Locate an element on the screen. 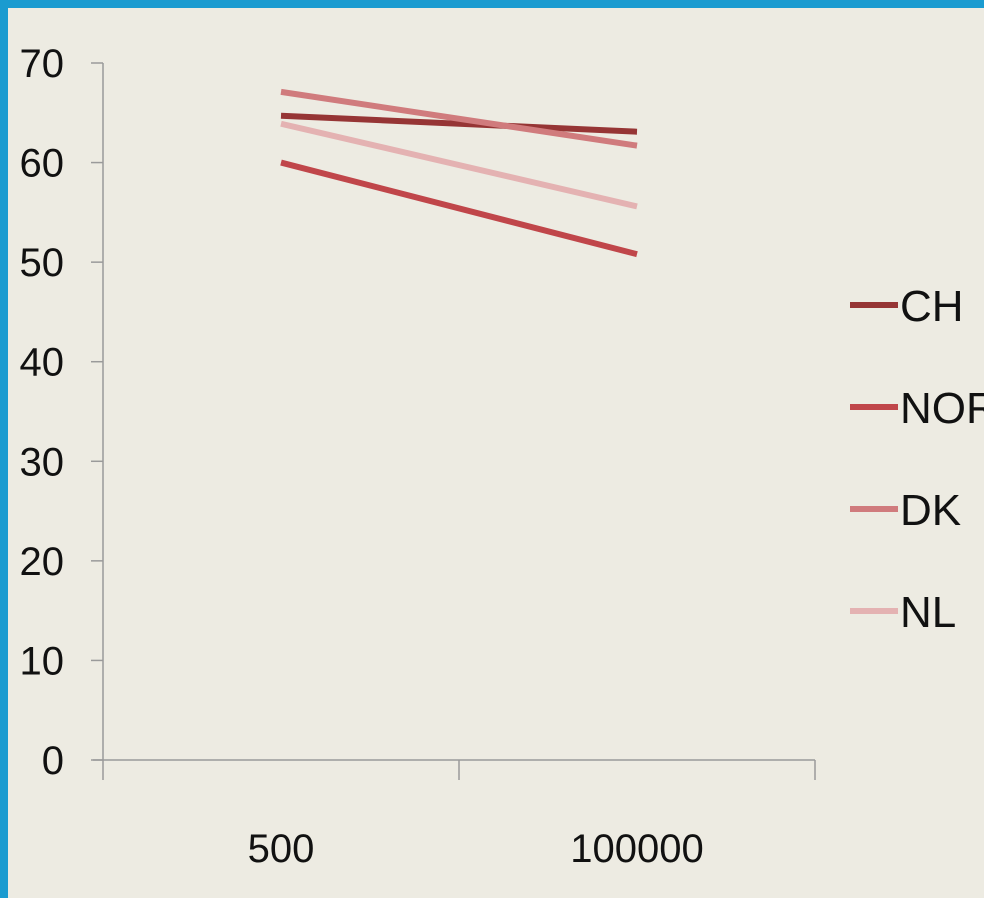  legend-label-nor: NOR is located at coordinates (942, 408).